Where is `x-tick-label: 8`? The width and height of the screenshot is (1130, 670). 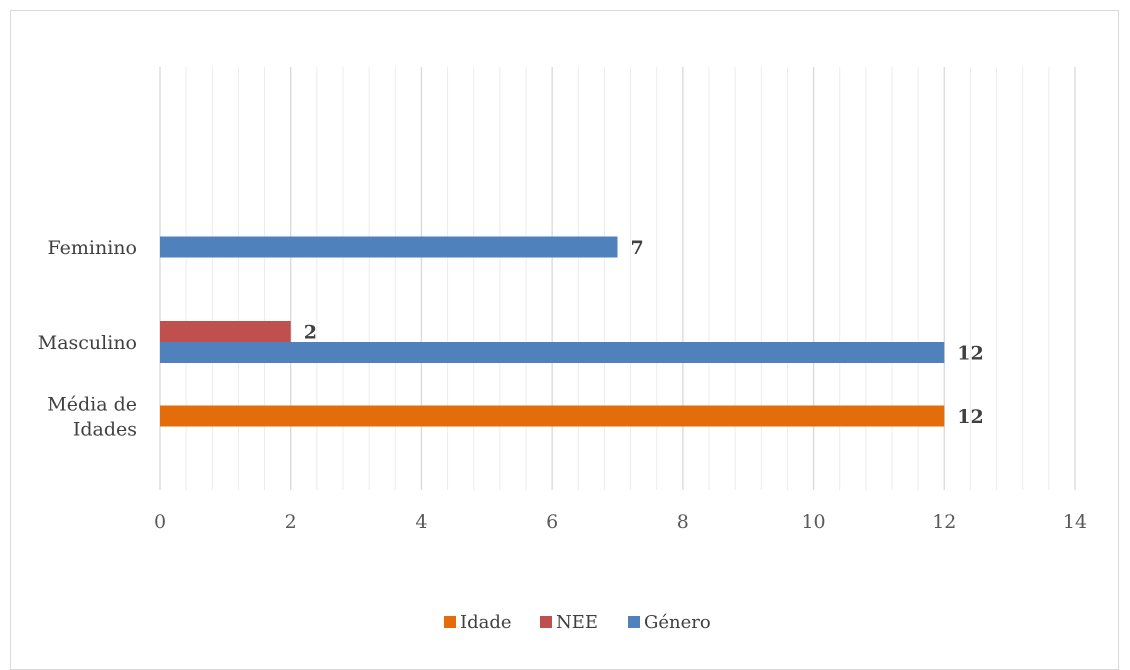 x-tick-label: 8 is located at coordinates (683, 522).